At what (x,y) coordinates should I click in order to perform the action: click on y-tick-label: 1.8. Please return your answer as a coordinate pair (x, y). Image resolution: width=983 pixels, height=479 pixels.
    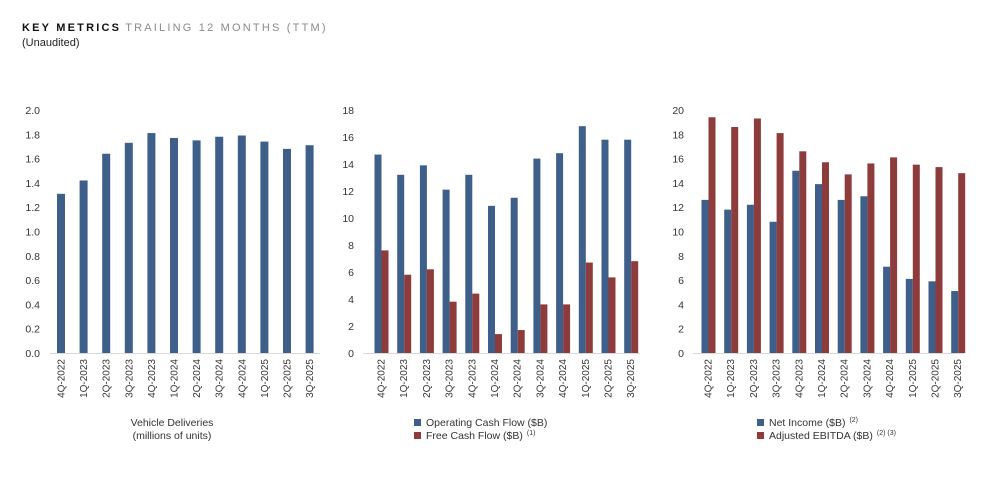
    Looking at the image, I should click on (32, 135).